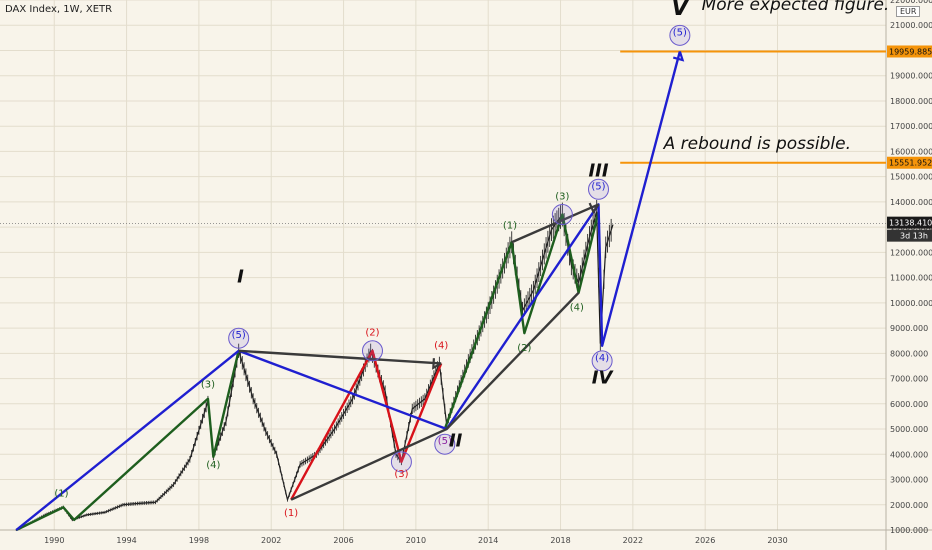 Image resolution: width=932 pixels, height=550 pixels. I want to click on resistance-price-label: 19959.885, so click(910, 51).